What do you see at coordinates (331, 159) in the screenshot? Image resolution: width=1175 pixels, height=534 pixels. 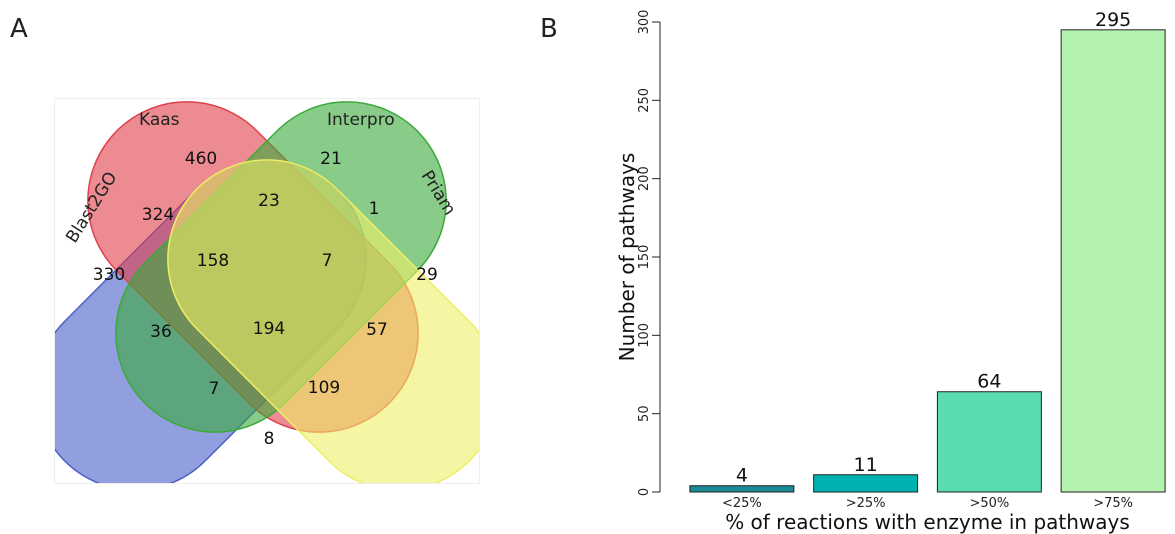 I see `venn-count-interpro: 21` at bounding box center [331, 159].